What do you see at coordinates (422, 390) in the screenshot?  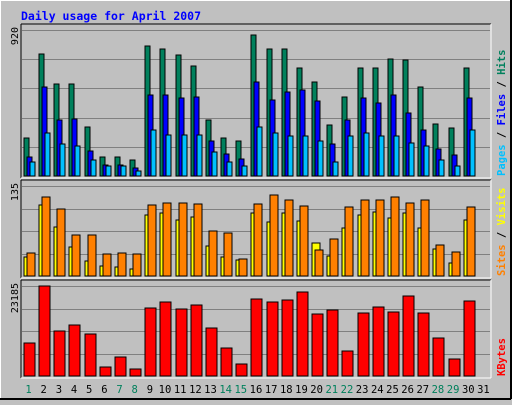 I see `day-label: 27` at bounding box center [422, 390].